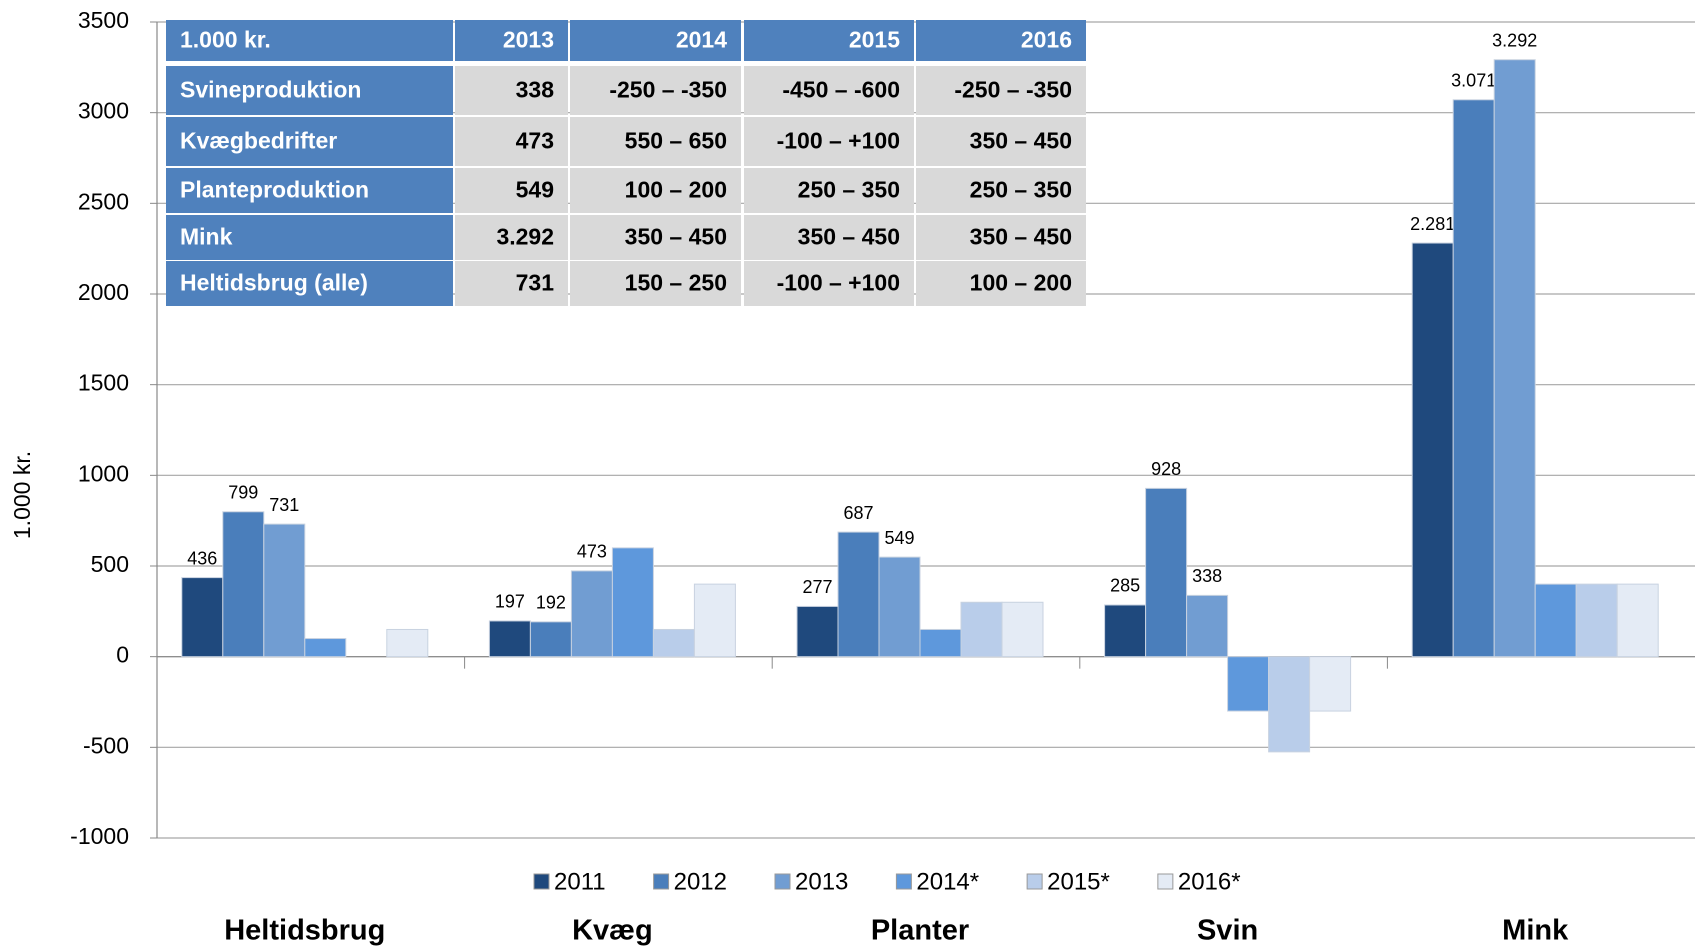 The height and width of the screenshot is (950, 1700). Describe the element at coordinates (528, 40) in the screenshot. I see `table-text: 2013` at that location.